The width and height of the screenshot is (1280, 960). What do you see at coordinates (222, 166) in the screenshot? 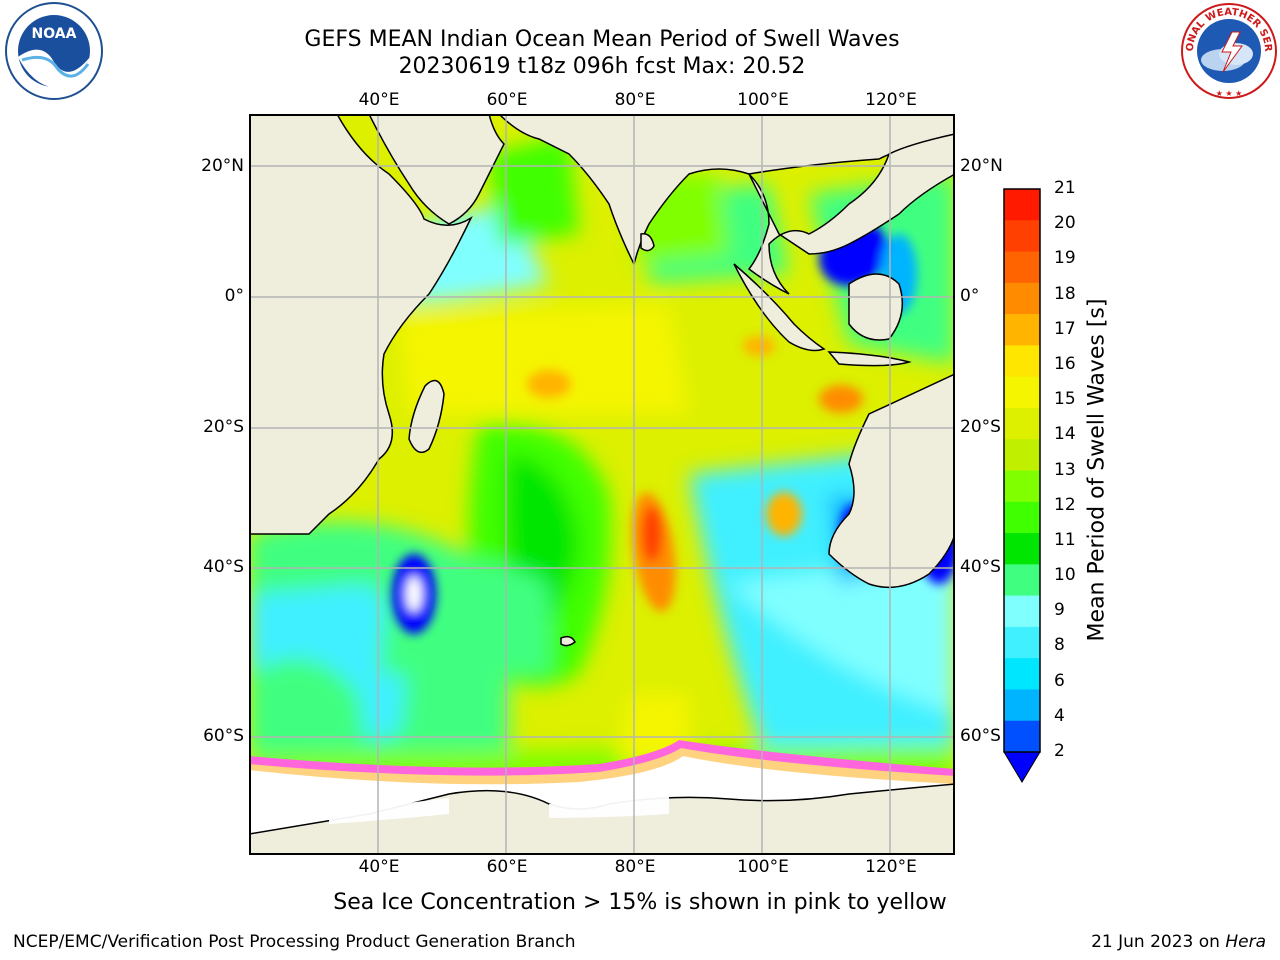
I see `lat-label-left-20n: 20°N` at bounding box center [222, 166].